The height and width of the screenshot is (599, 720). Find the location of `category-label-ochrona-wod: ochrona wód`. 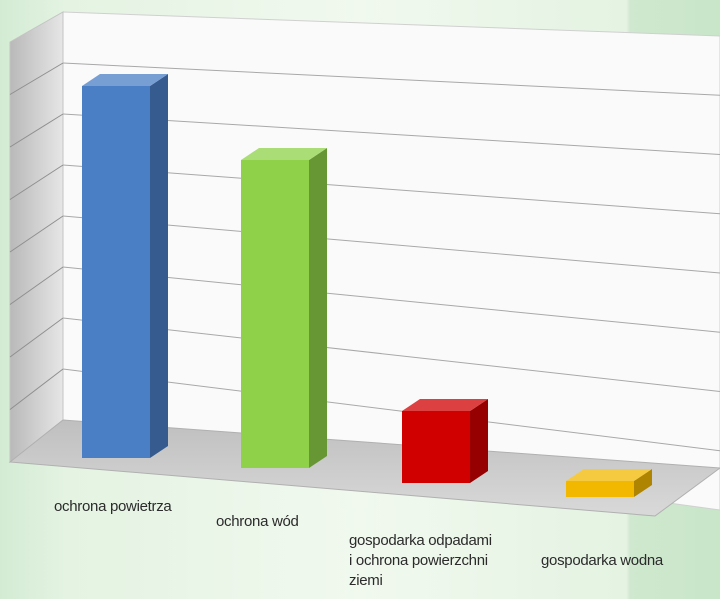

category-label-ochrona-wod: ochrona wód is located at coordinates (257, 521).